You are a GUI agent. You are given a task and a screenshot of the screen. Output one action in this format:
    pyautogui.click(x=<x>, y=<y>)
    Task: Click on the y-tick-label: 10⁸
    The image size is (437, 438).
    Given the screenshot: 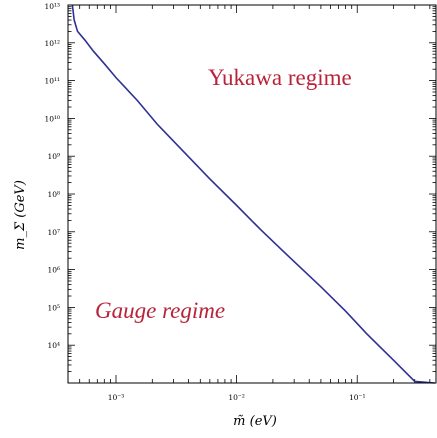 What is the action you would take?
    pyautogui.click(x=53, y=194)
    